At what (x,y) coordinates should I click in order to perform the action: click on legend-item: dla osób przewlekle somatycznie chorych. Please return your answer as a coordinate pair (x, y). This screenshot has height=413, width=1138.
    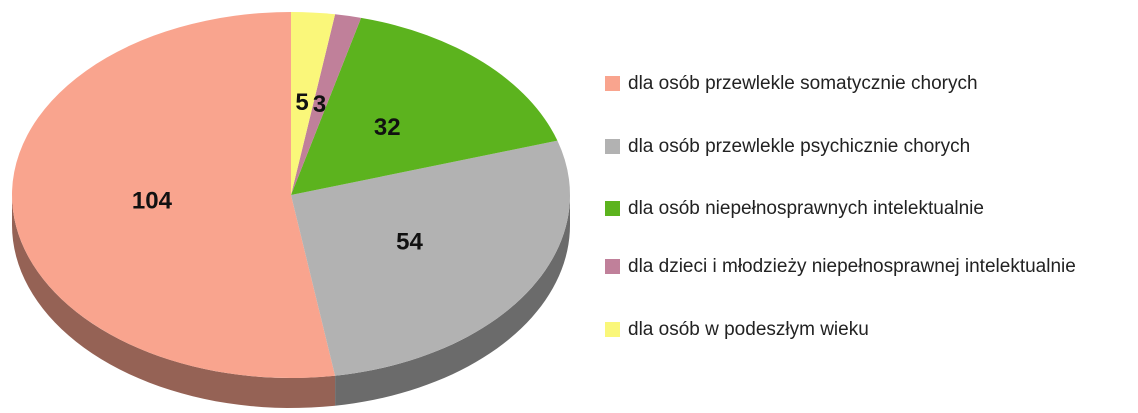
    Looking at the image, I should click on (864, 84).